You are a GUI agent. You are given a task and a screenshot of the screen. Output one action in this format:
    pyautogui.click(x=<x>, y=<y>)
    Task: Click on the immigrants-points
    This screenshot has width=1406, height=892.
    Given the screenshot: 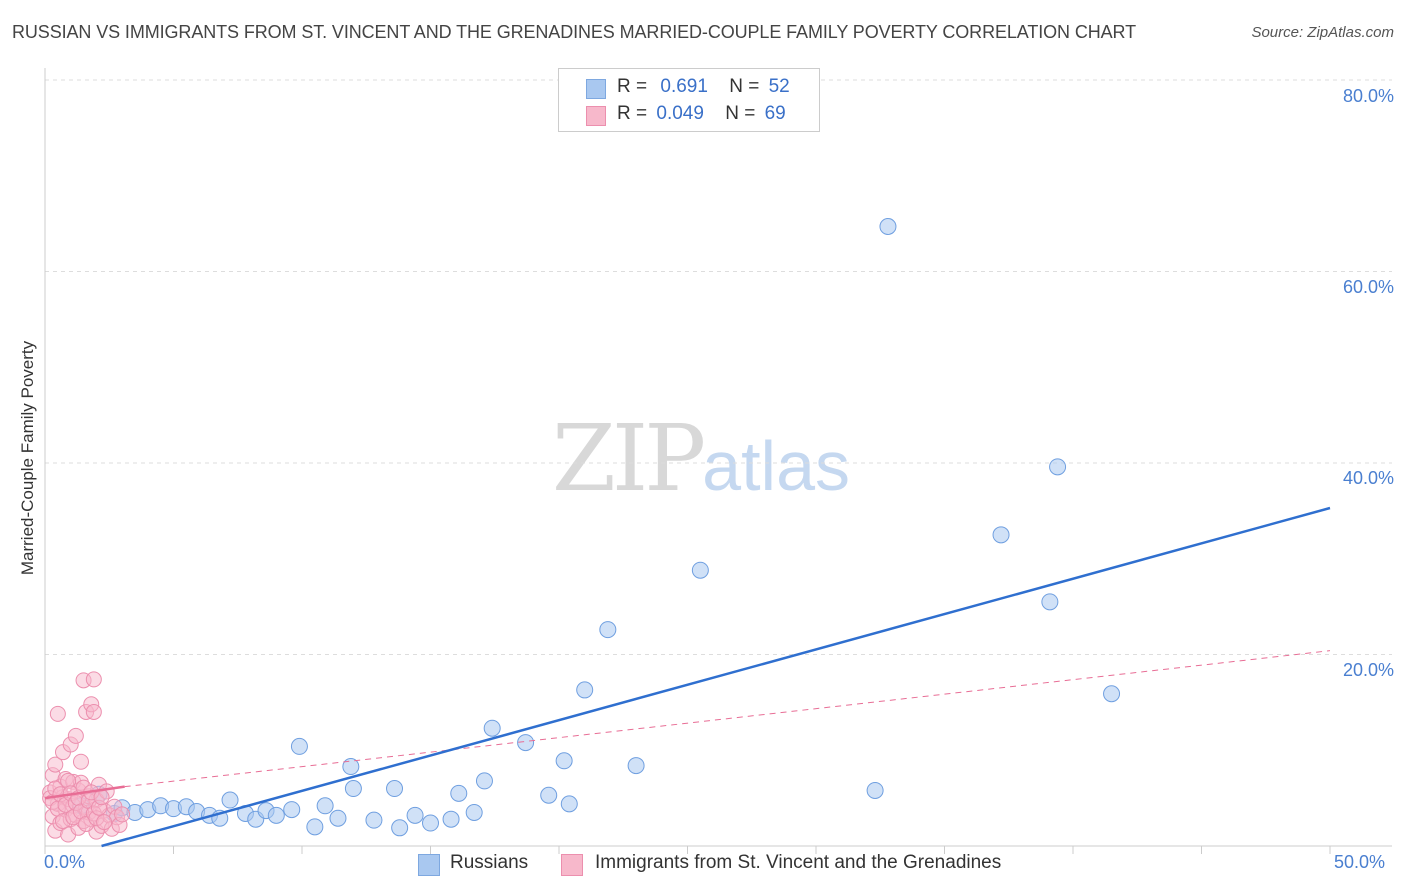 What is the action you would take?
    pyautogui.click(x=86, y=757)
    